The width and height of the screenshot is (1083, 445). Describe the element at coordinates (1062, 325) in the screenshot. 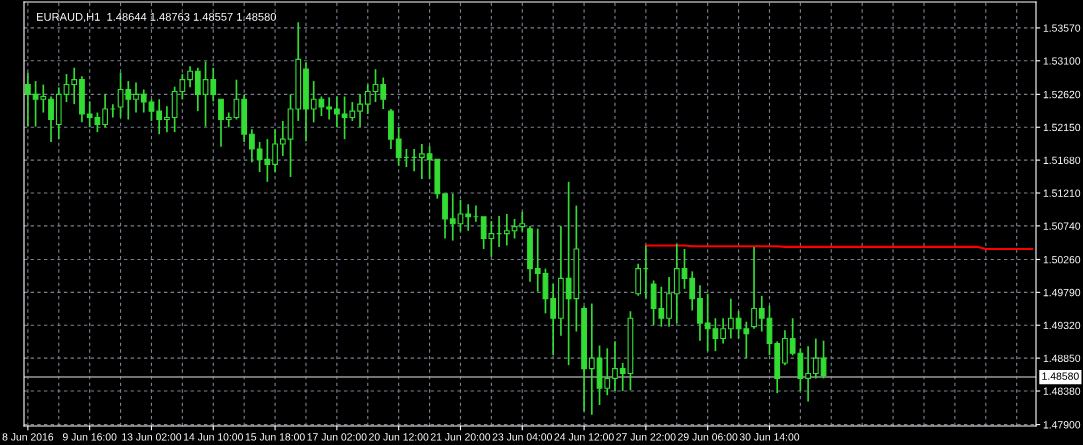

I see `y-tick-label: 1.49320` at that location.